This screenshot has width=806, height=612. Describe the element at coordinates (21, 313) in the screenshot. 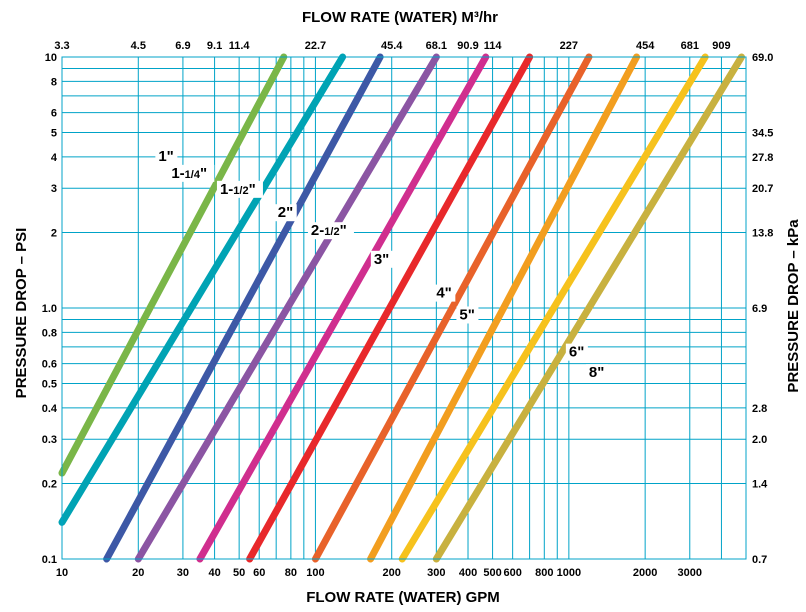

I see `y-axis-title-left: PRESSURE DROP – PSI` at that location.